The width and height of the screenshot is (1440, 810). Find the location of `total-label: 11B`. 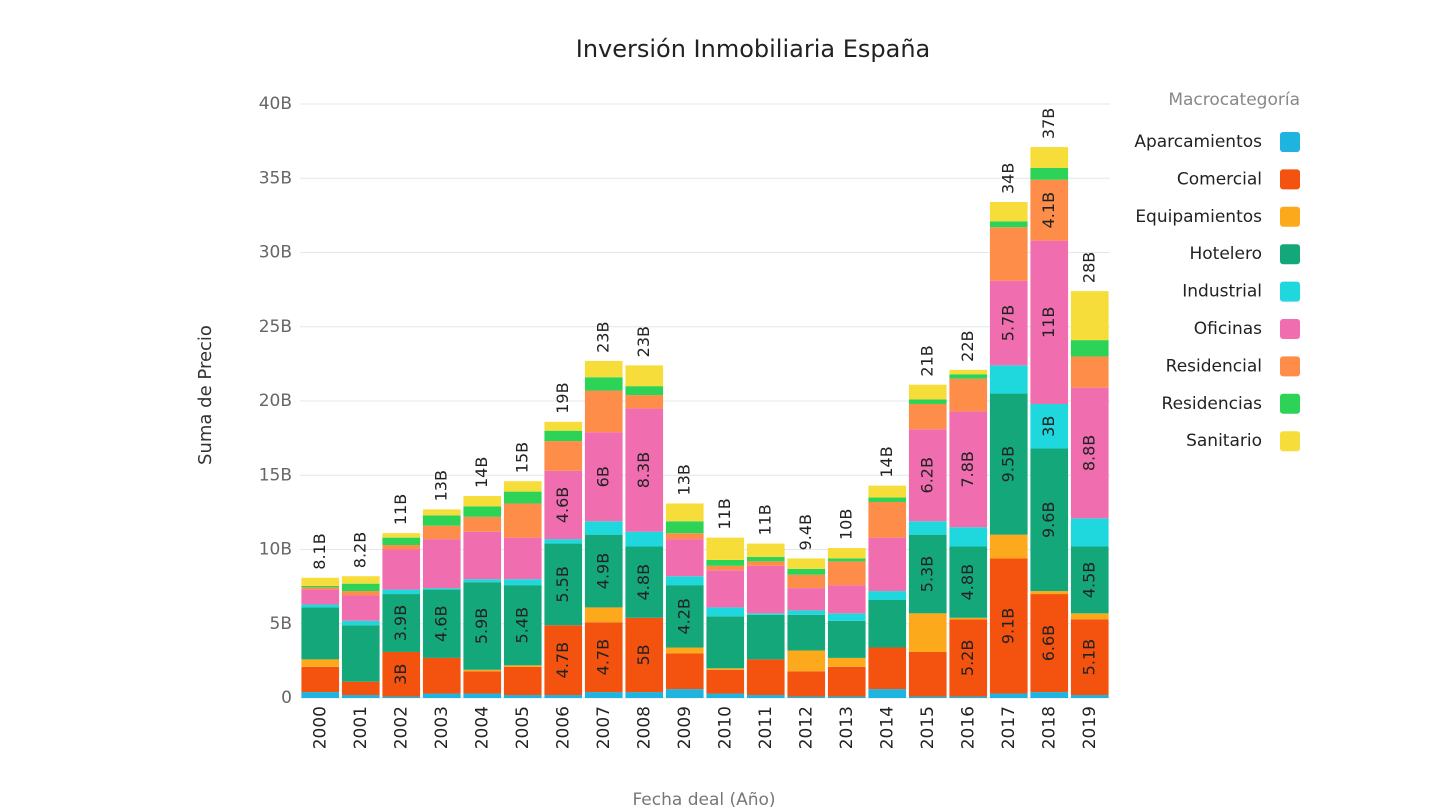

total-label: 11B is located at coordinates (400, 509).